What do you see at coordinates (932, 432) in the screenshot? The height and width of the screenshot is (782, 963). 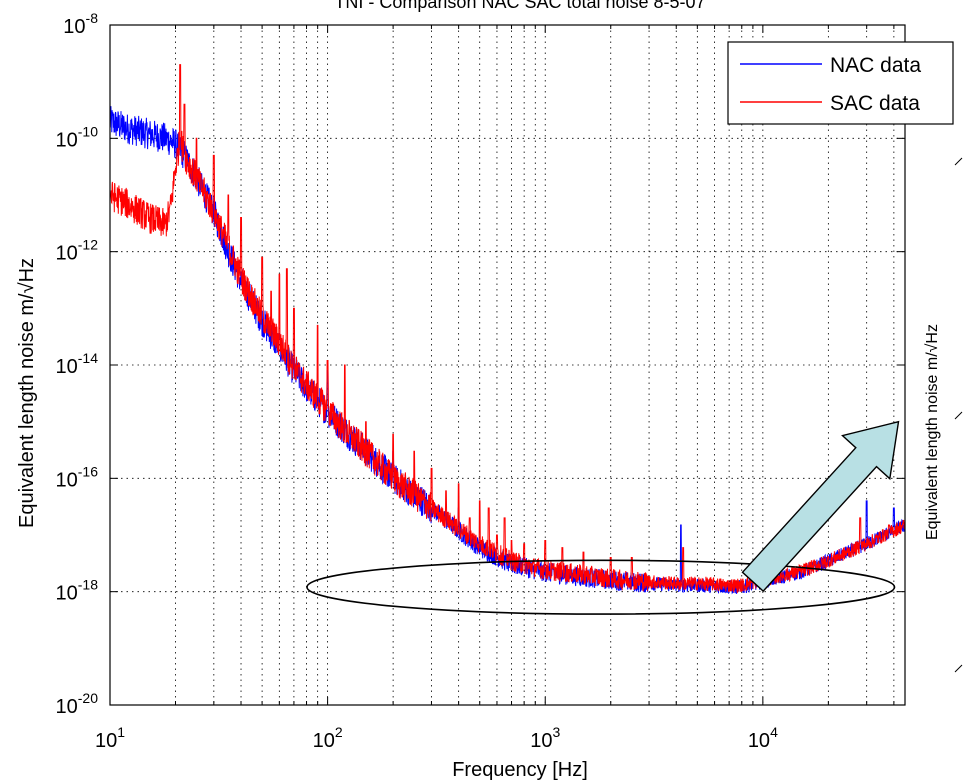 I see `y-axis-label-right: Equivalent length noise m/√Hz` at bounding box center [932, 432].